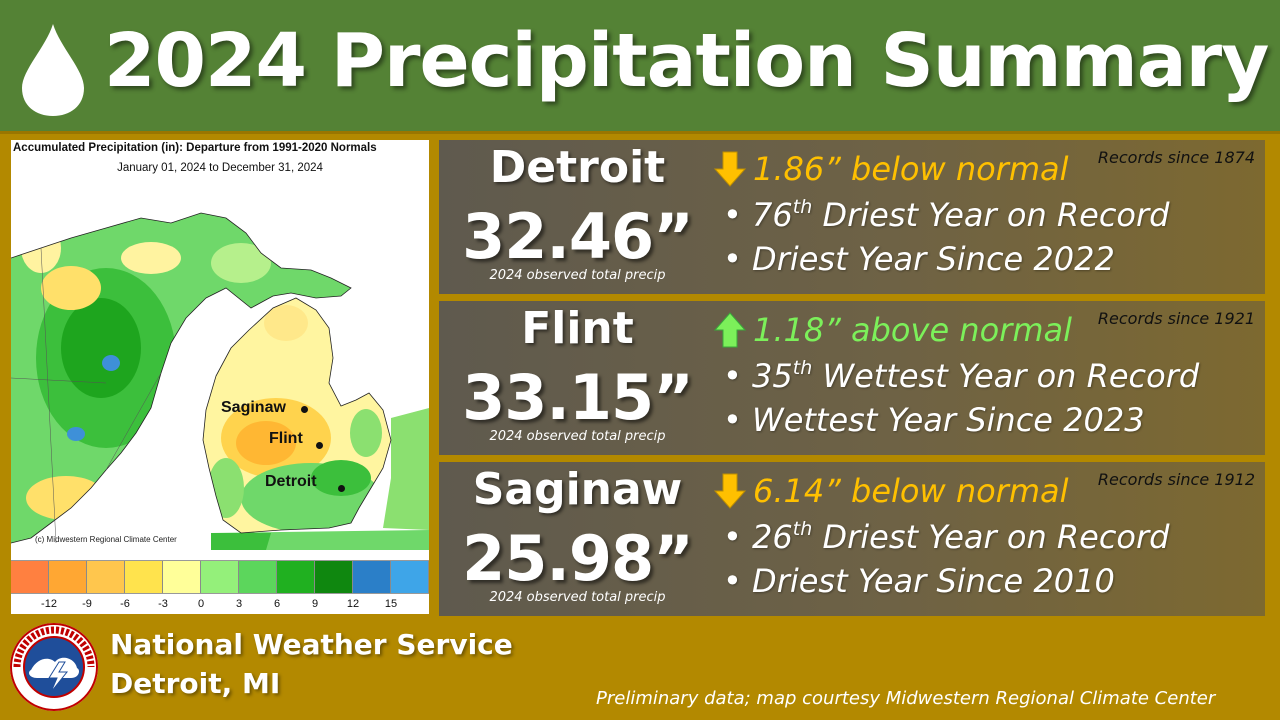 The height and width of the screenshot is (720, 1280). What do you see at coordinates (220, 168) in the screenshot?
I see `map-subtitle: January 01, 2024 to December 31, 2024` at bounding box center [220, 168].